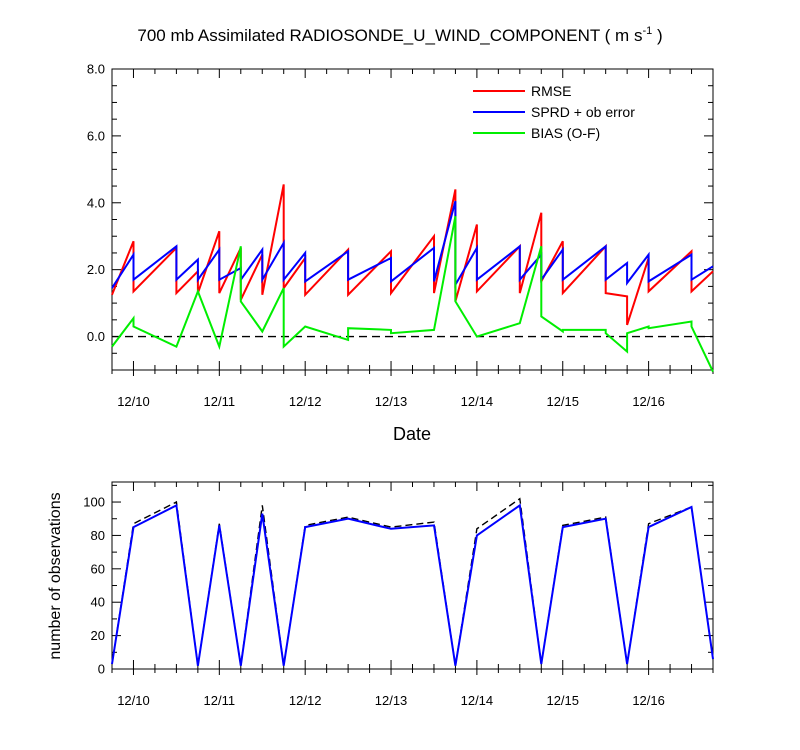 This screenshot has width=800, height=750. Describe the element at coordinates (98, 602) in the screenshot. I see `y-tick-label: 40` at that location.